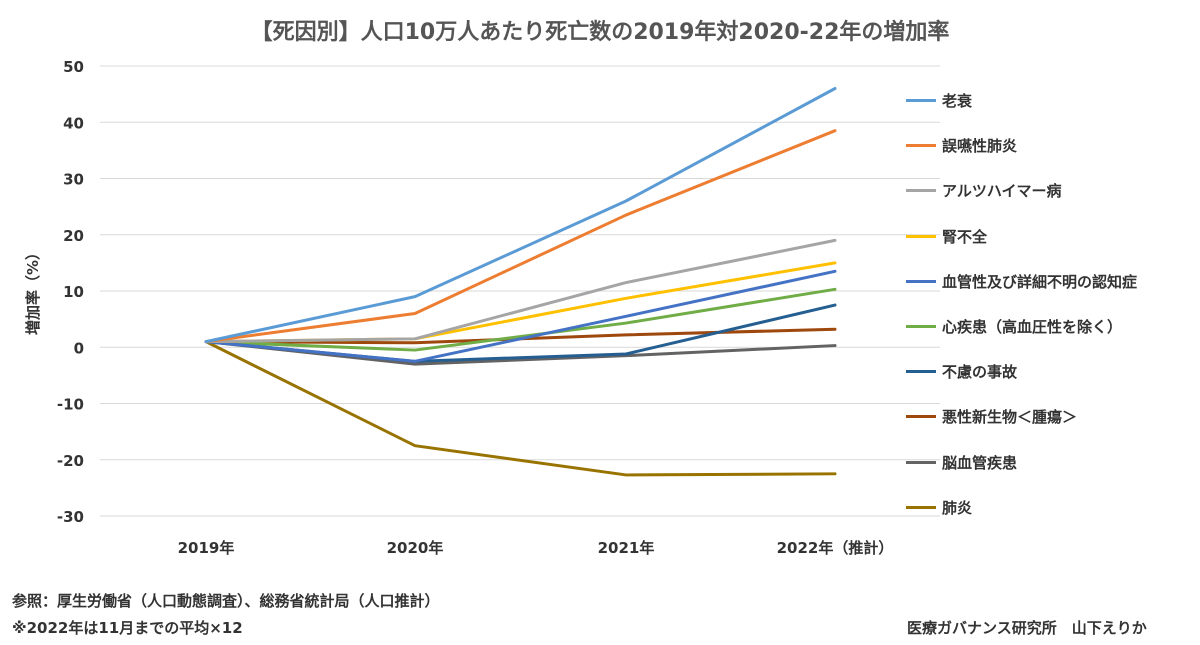 The height and width of the screenshot is (645, 1200). I want to click on legend-label: 誤嚥性肺炎, so click(980, 146).